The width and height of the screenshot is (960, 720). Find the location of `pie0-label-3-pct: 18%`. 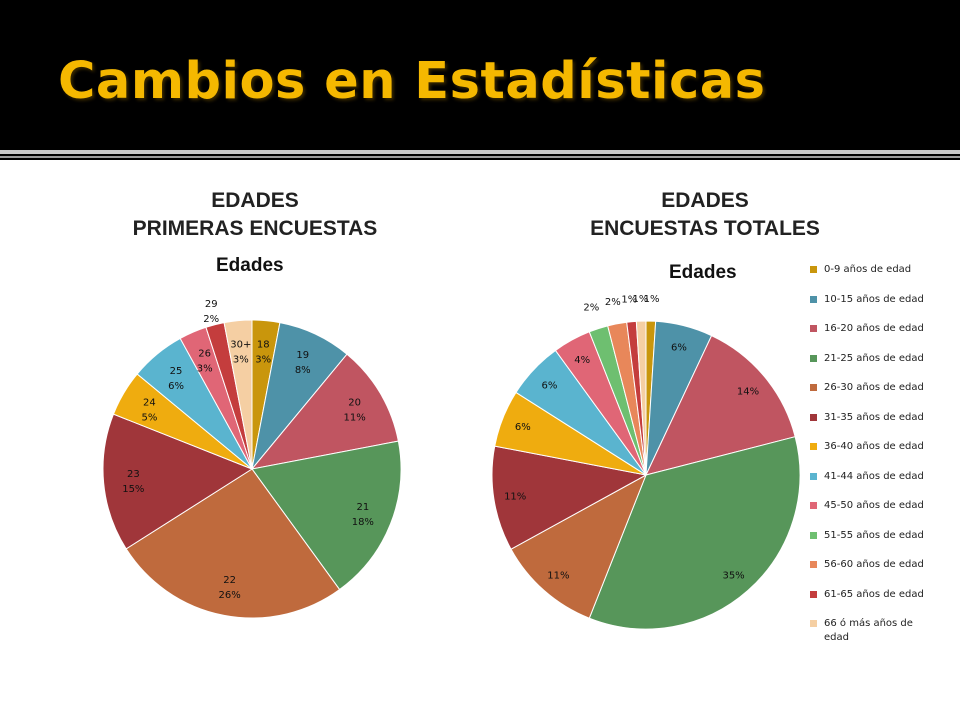

pie0-label-3-pct: 18% is located at coordinates (363, 522).